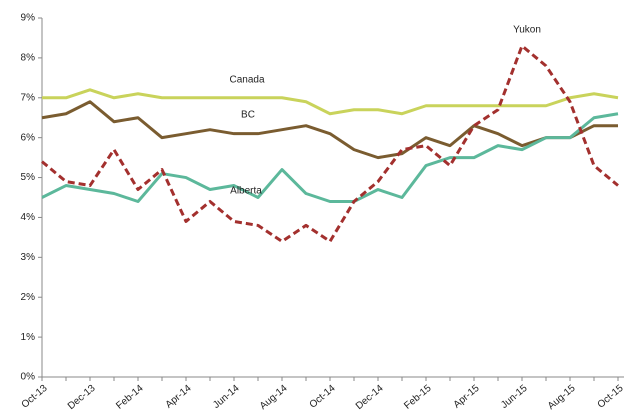  Describe the element at coordinates (274, 397) in the screenshot. I see `x-tick-label: Aug-14` at that location.